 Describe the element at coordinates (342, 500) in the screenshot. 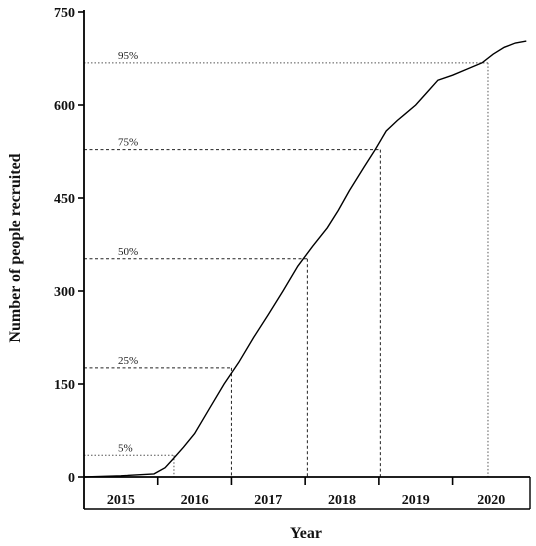

I see `x-tick-label: 2018` at that location.